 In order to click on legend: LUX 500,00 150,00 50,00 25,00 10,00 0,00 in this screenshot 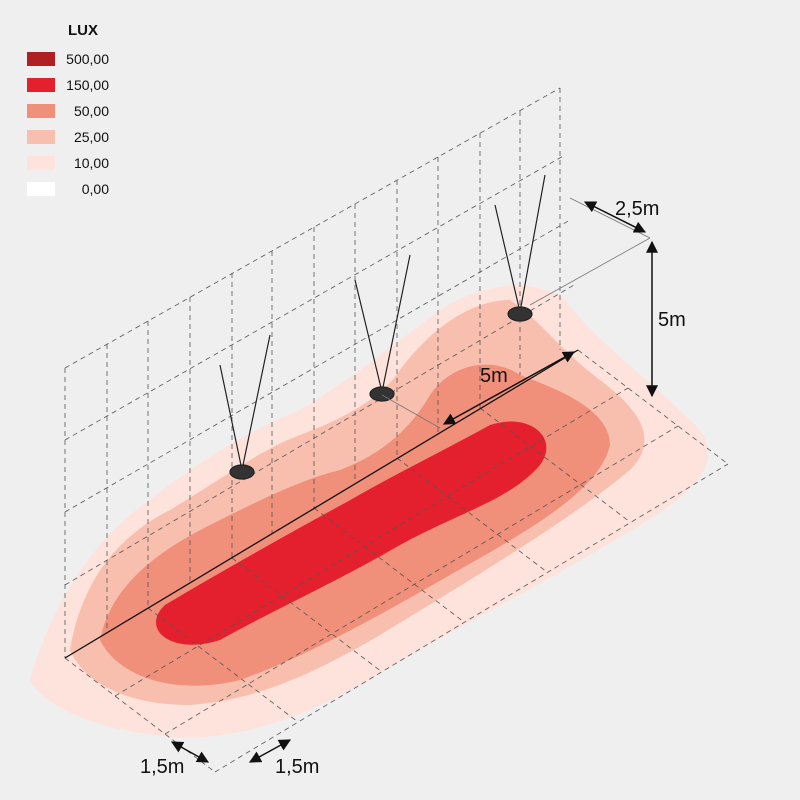, I will do `click(68, 109)`.